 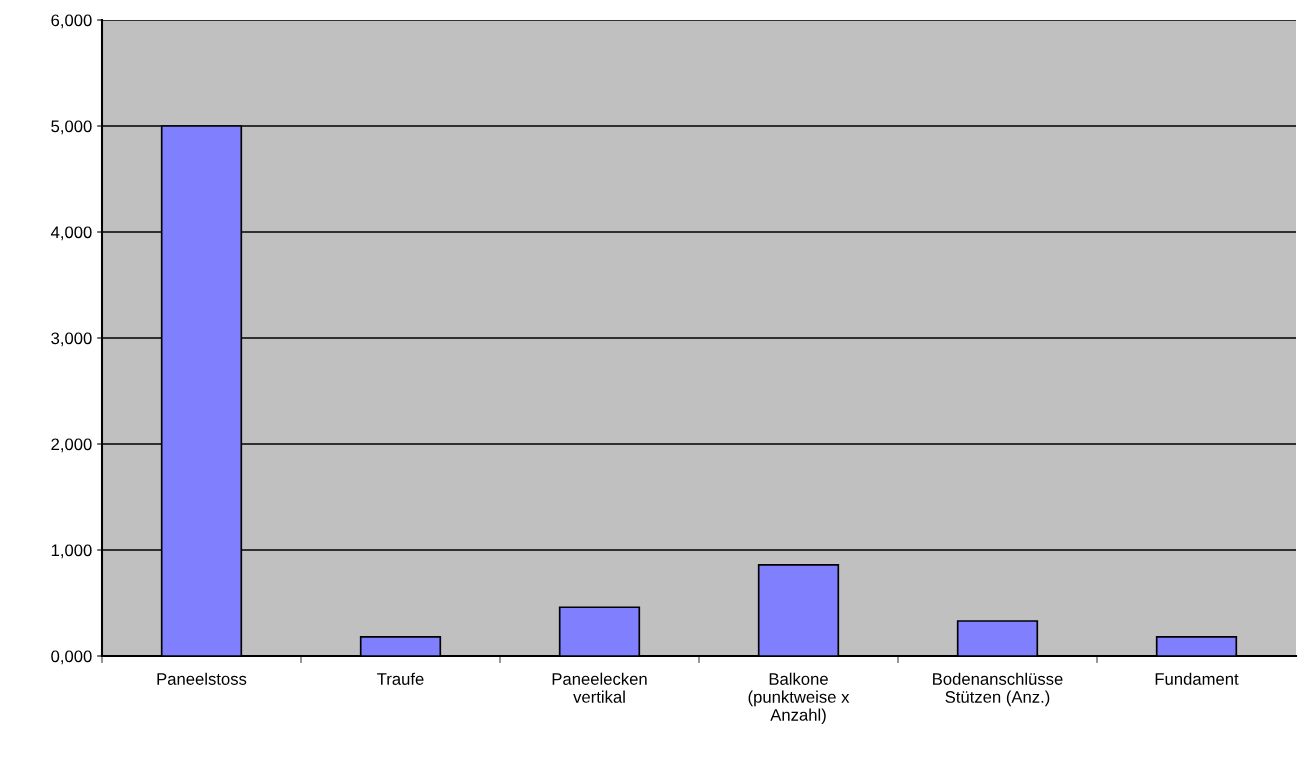 I want to click on y-tick-label: 5,000, so click(x=71, y=127).